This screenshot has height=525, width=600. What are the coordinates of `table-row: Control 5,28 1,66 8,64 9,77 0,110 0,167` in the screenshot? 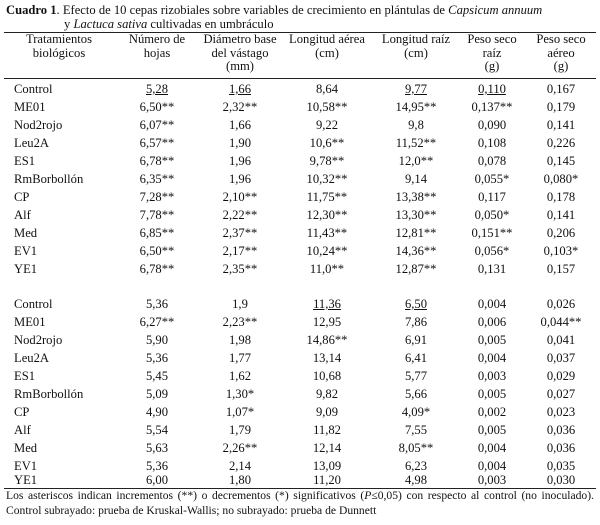 It's located at (300, 89).